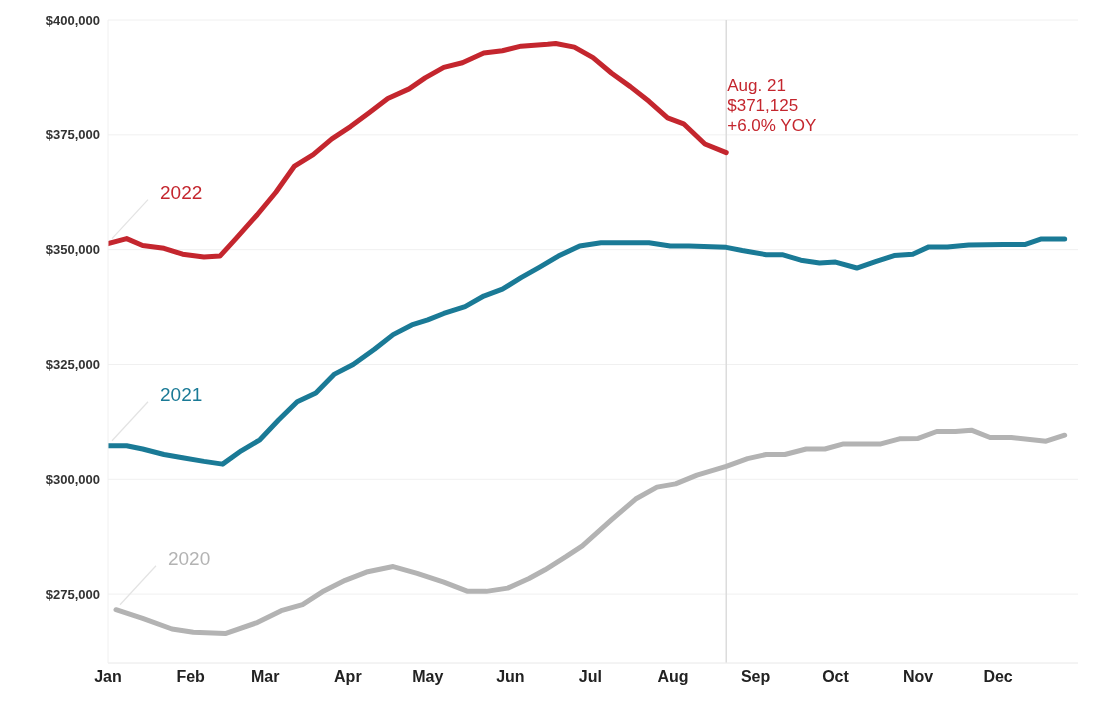 Image resolution: width=1105 pixels, height=719 pixels. Describe the element at coordinates (72, 250) in the screenshot. I see `y-tick-label: $350,000` at that location.